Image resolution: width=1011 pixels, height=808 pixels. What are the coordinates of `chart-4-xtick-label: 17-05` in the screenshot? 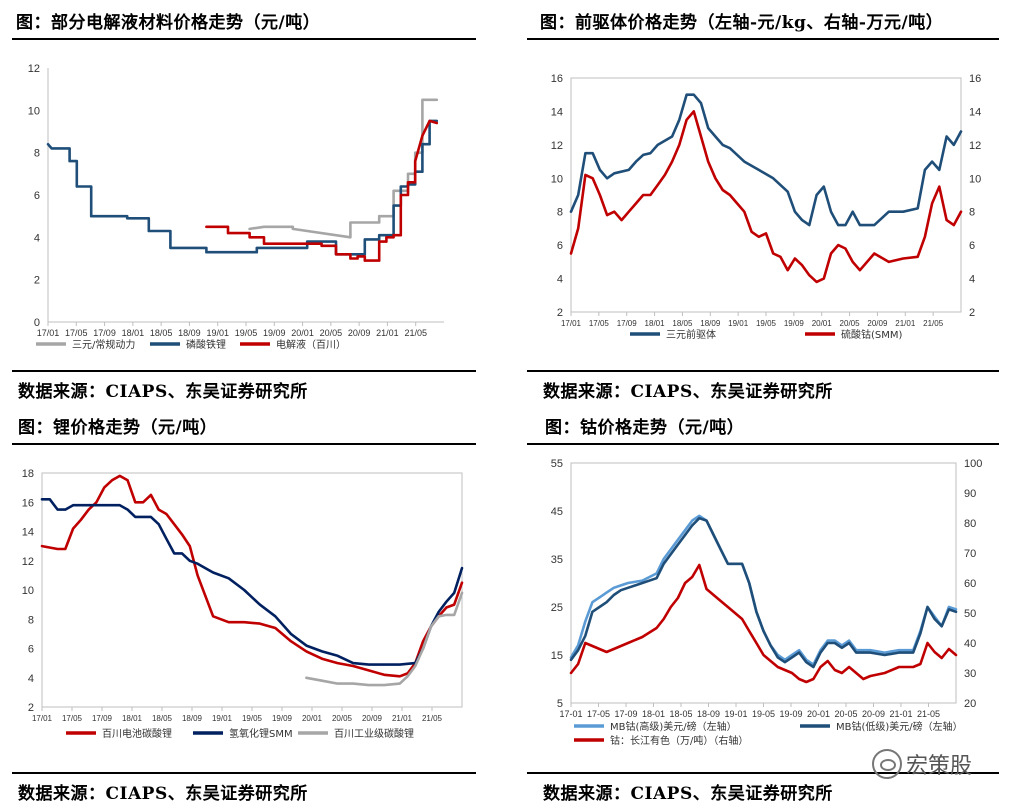 It's located at (598, 714).